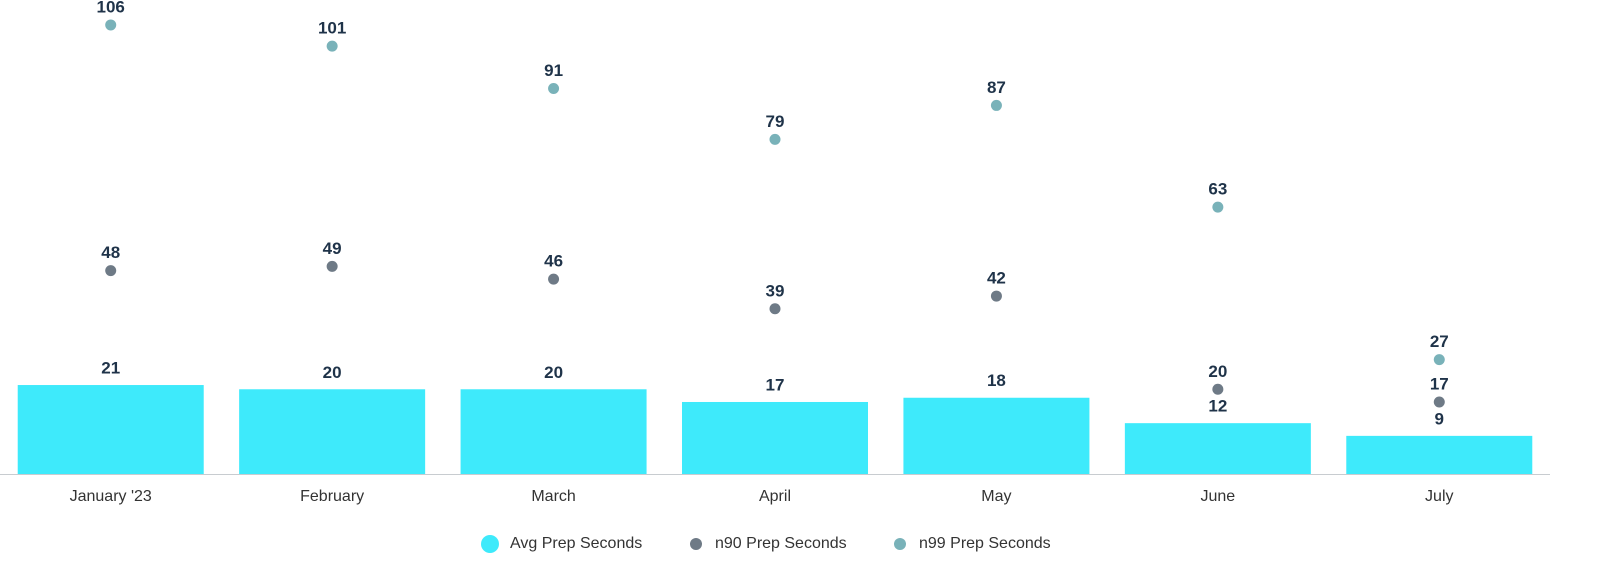 The width and height of the screenshot is (1600, 581). What do you see at coordinates (985, 543) in the screenshot?
I see `legend-label: n99 Prep Seconds` at bounding box center [985, 543].